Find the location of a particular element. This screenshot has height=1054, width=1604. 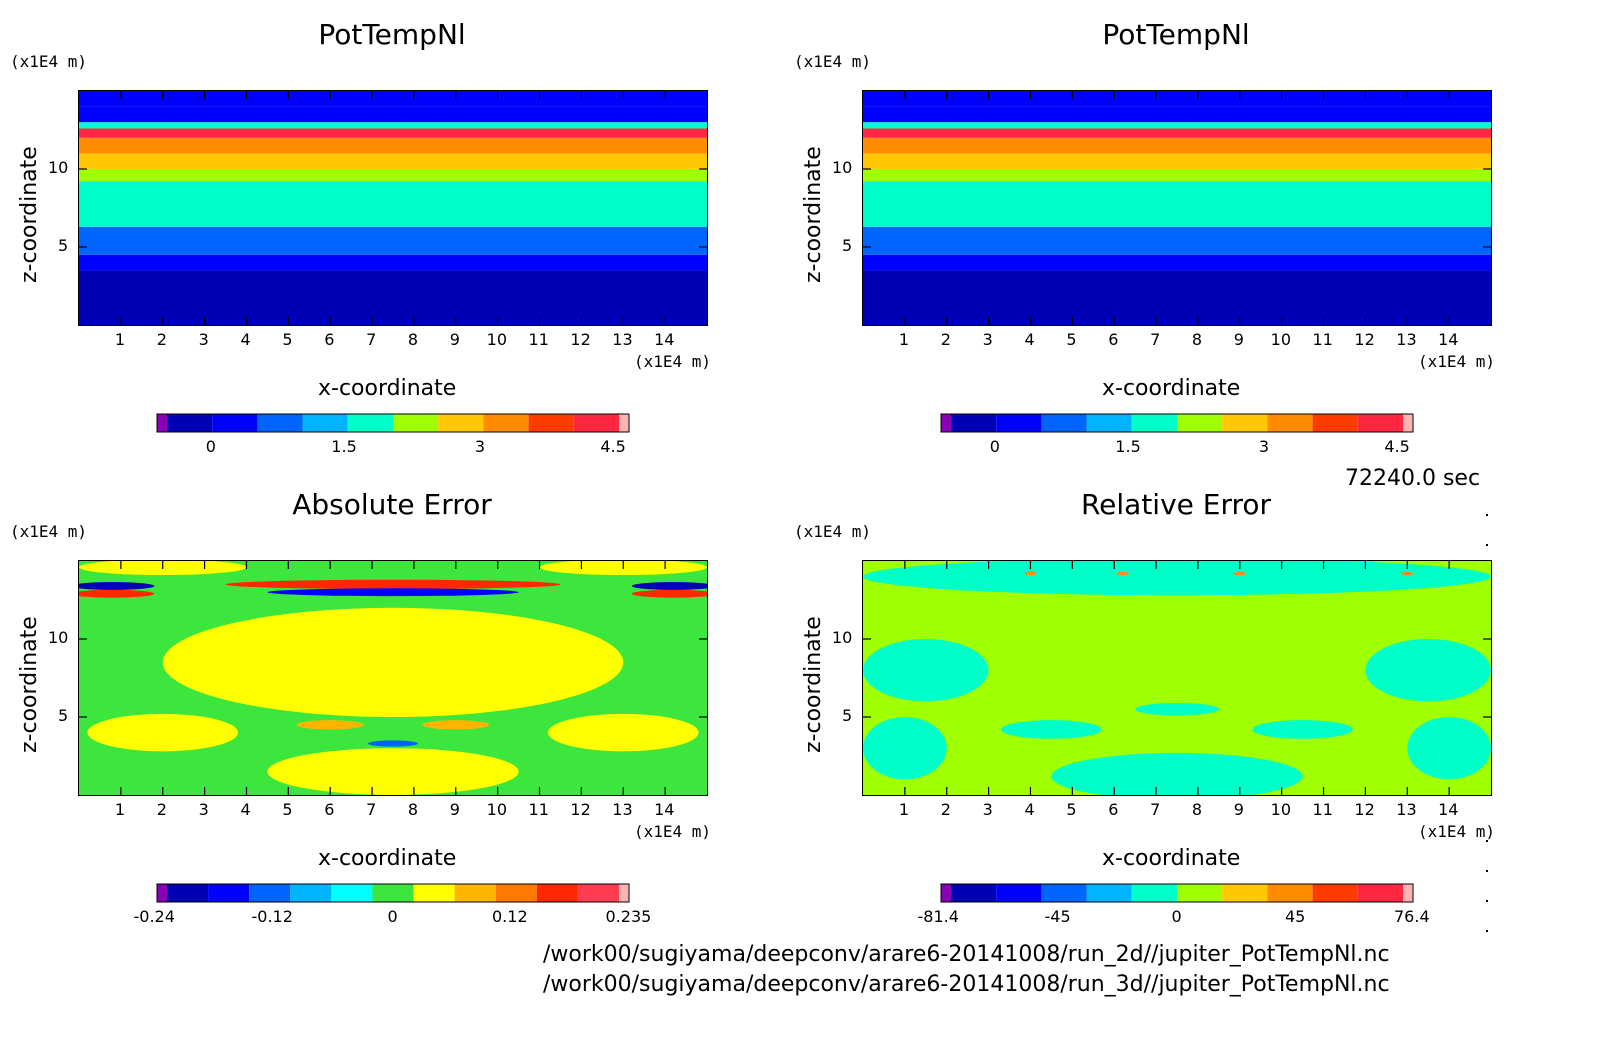

colorbar-label: 1.5 is located at coordinates (1128, 446).